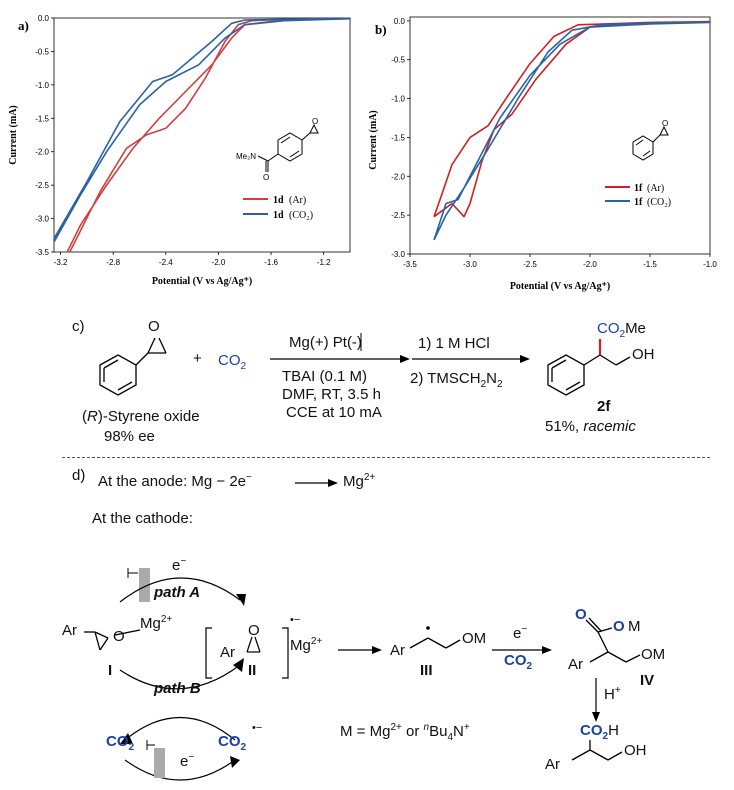 This screenshot has width=734, height=790. Describe the element at coordinates (590, 426) in the screenshot. I see `product-yield: 51%, racemic` at that location.